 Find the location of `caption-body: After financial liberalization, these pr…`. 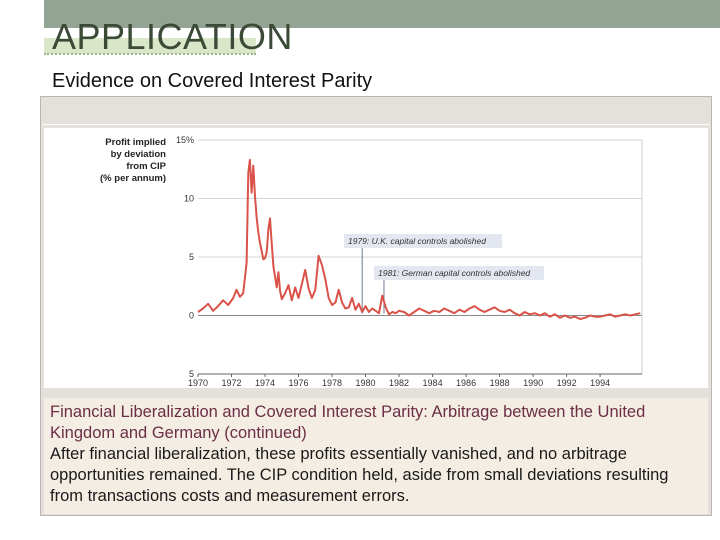

caption-body: After financial liberalization, these pr… is located at coordinates (359, 475).